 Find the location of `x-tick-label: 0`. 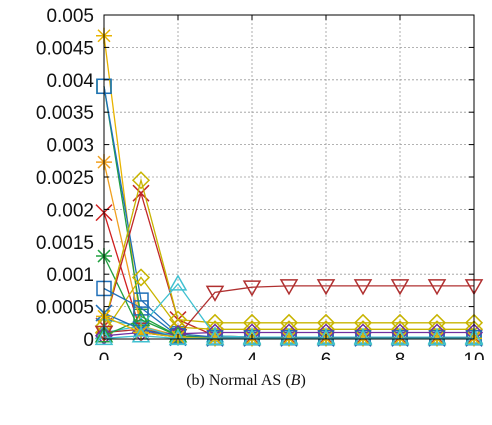

x-tick-label: 0 is located at coordinates (104, 355).